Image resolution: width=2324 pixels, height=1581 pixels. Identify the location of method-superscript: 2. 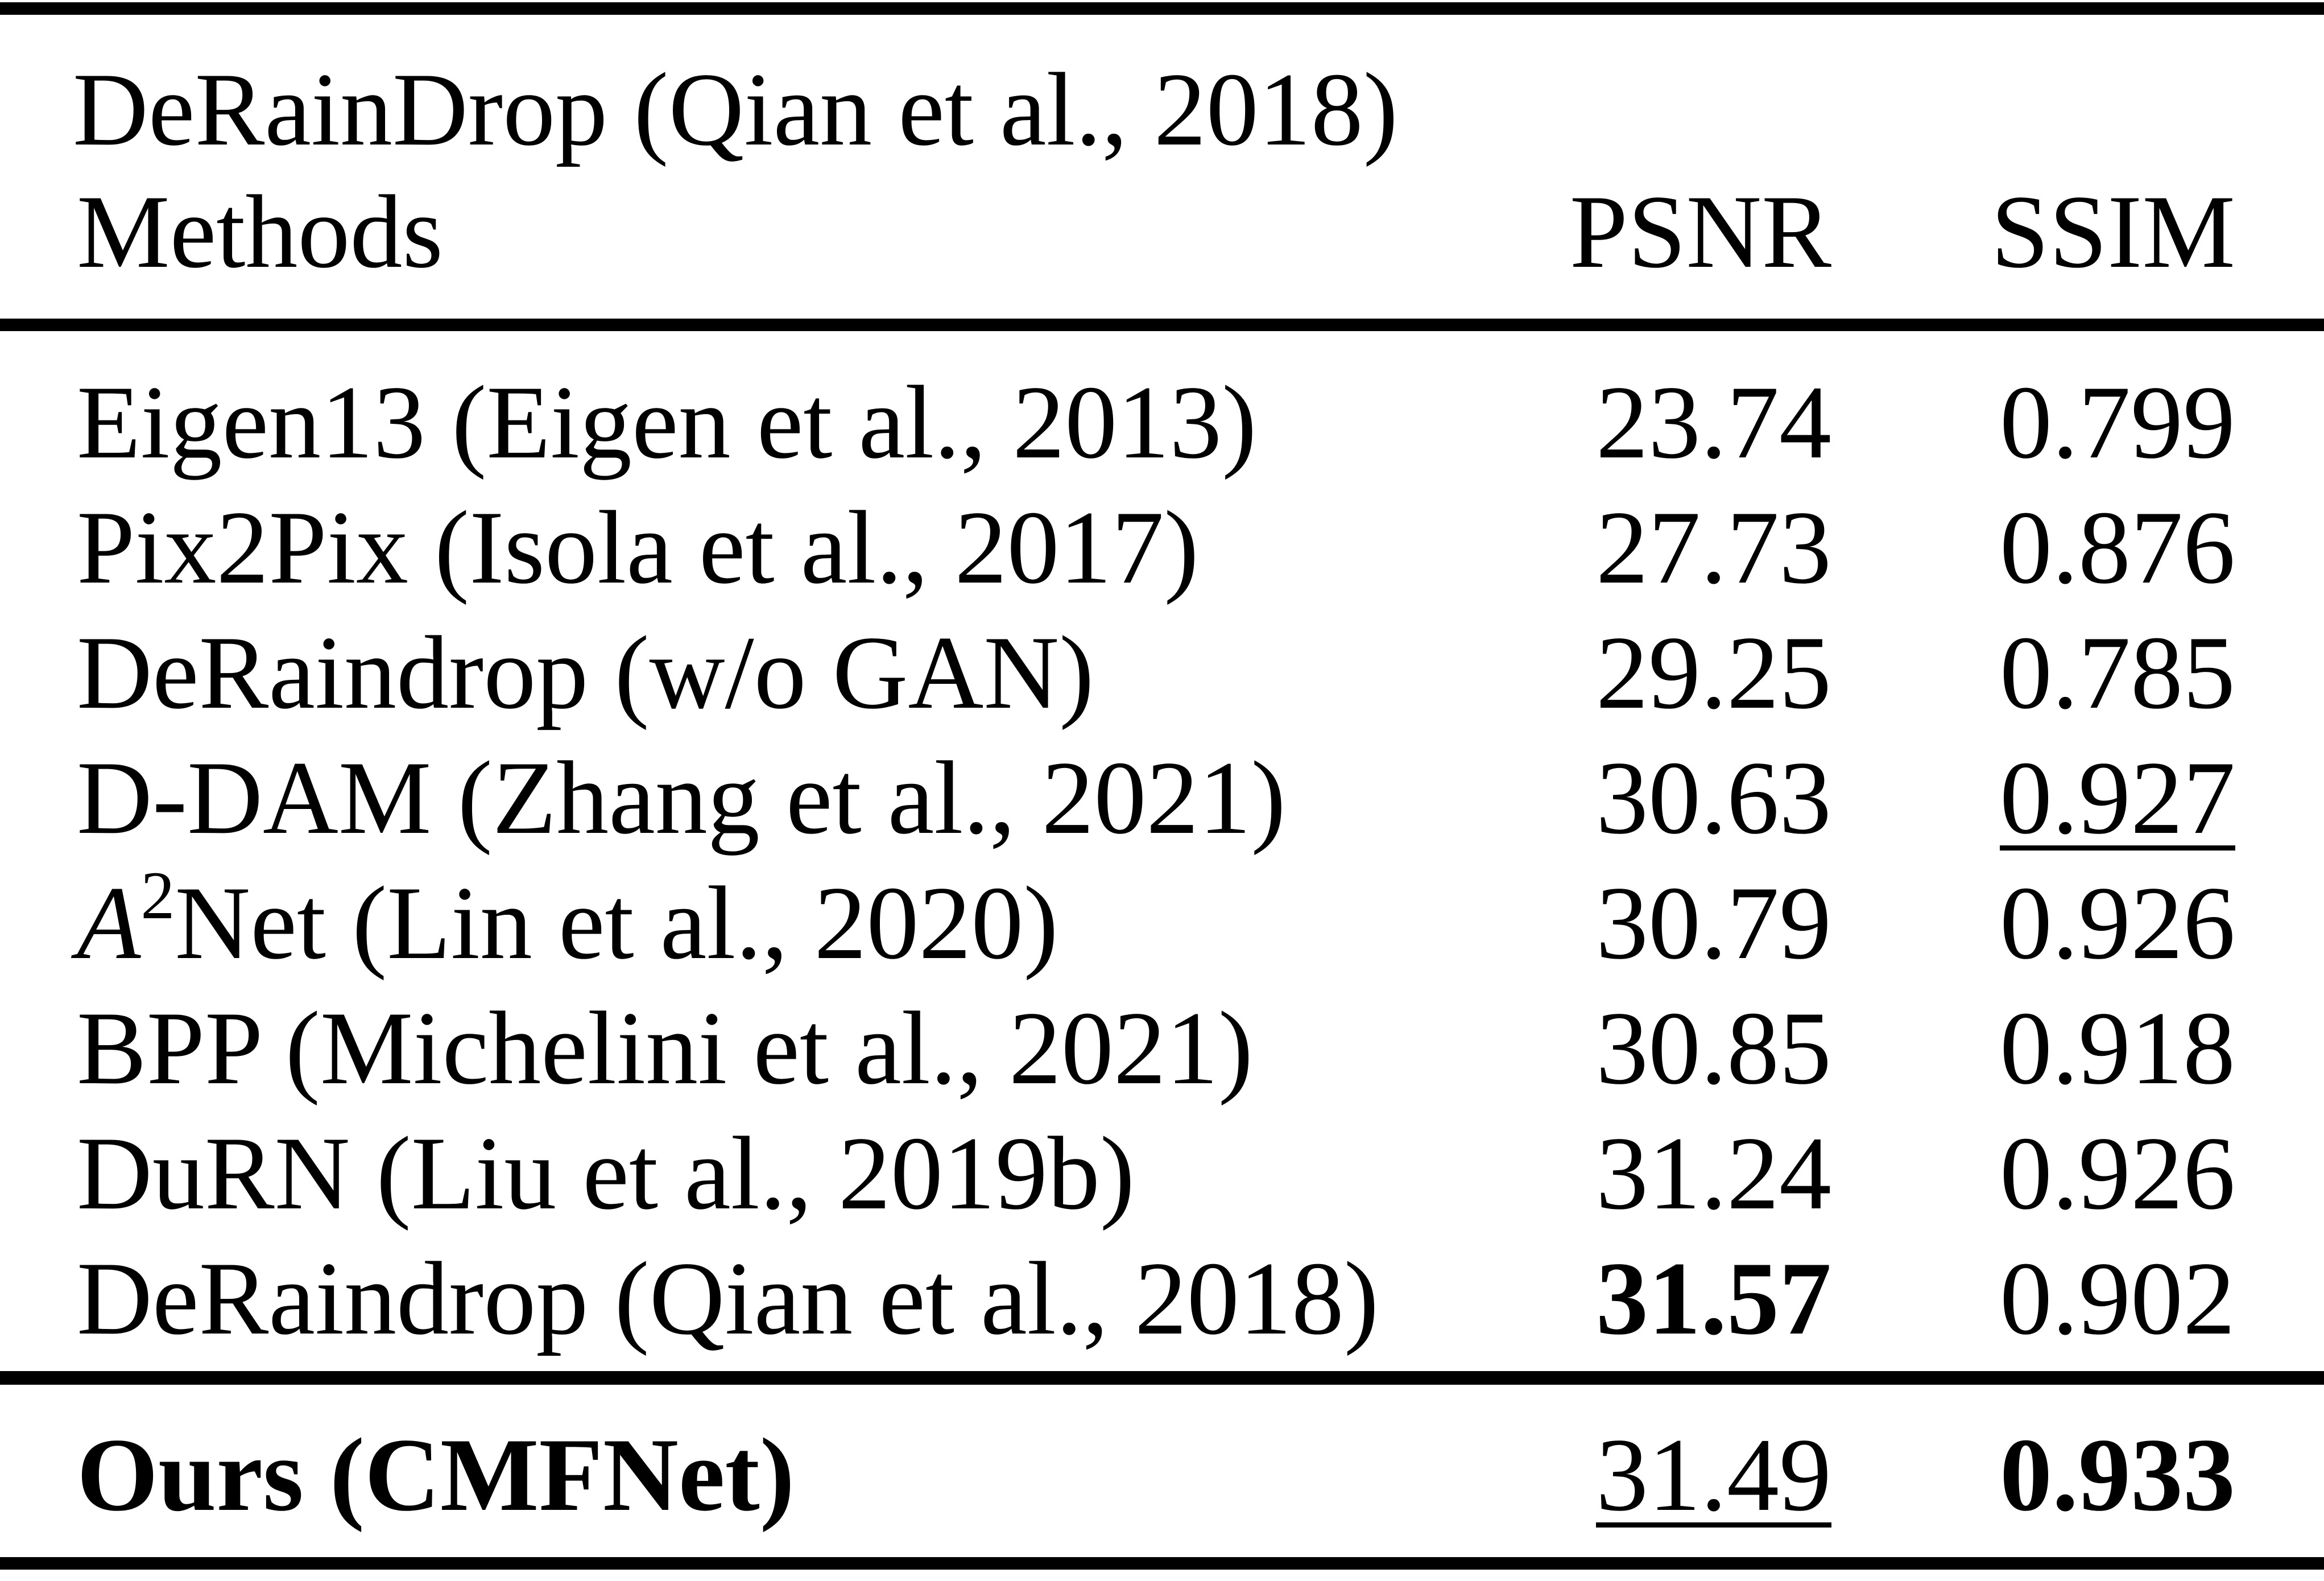
(158, 895).